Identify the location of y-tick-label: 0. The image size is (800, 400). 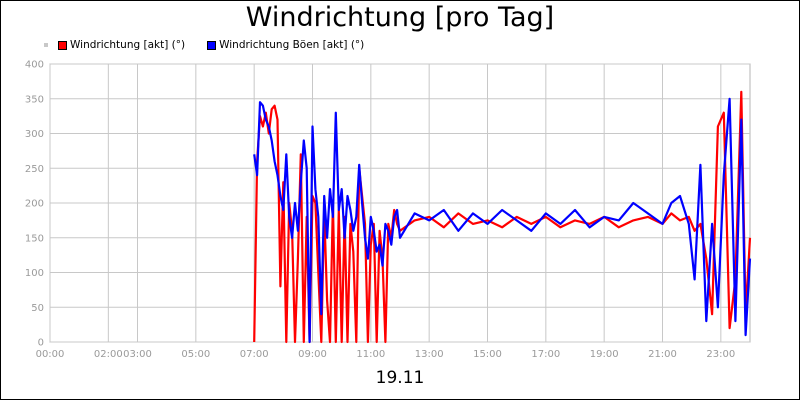
(41, 343).